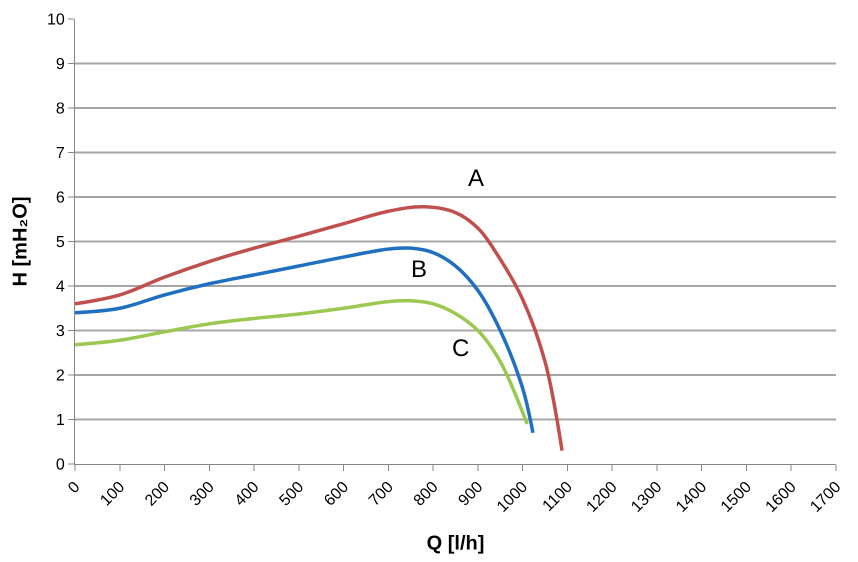 The width and height of the screenshot is (858, 562). What do you see at coordinates (336, 494) in the screenshot?
I see `x-tick-label: 600` at bounding box center [336, 494].